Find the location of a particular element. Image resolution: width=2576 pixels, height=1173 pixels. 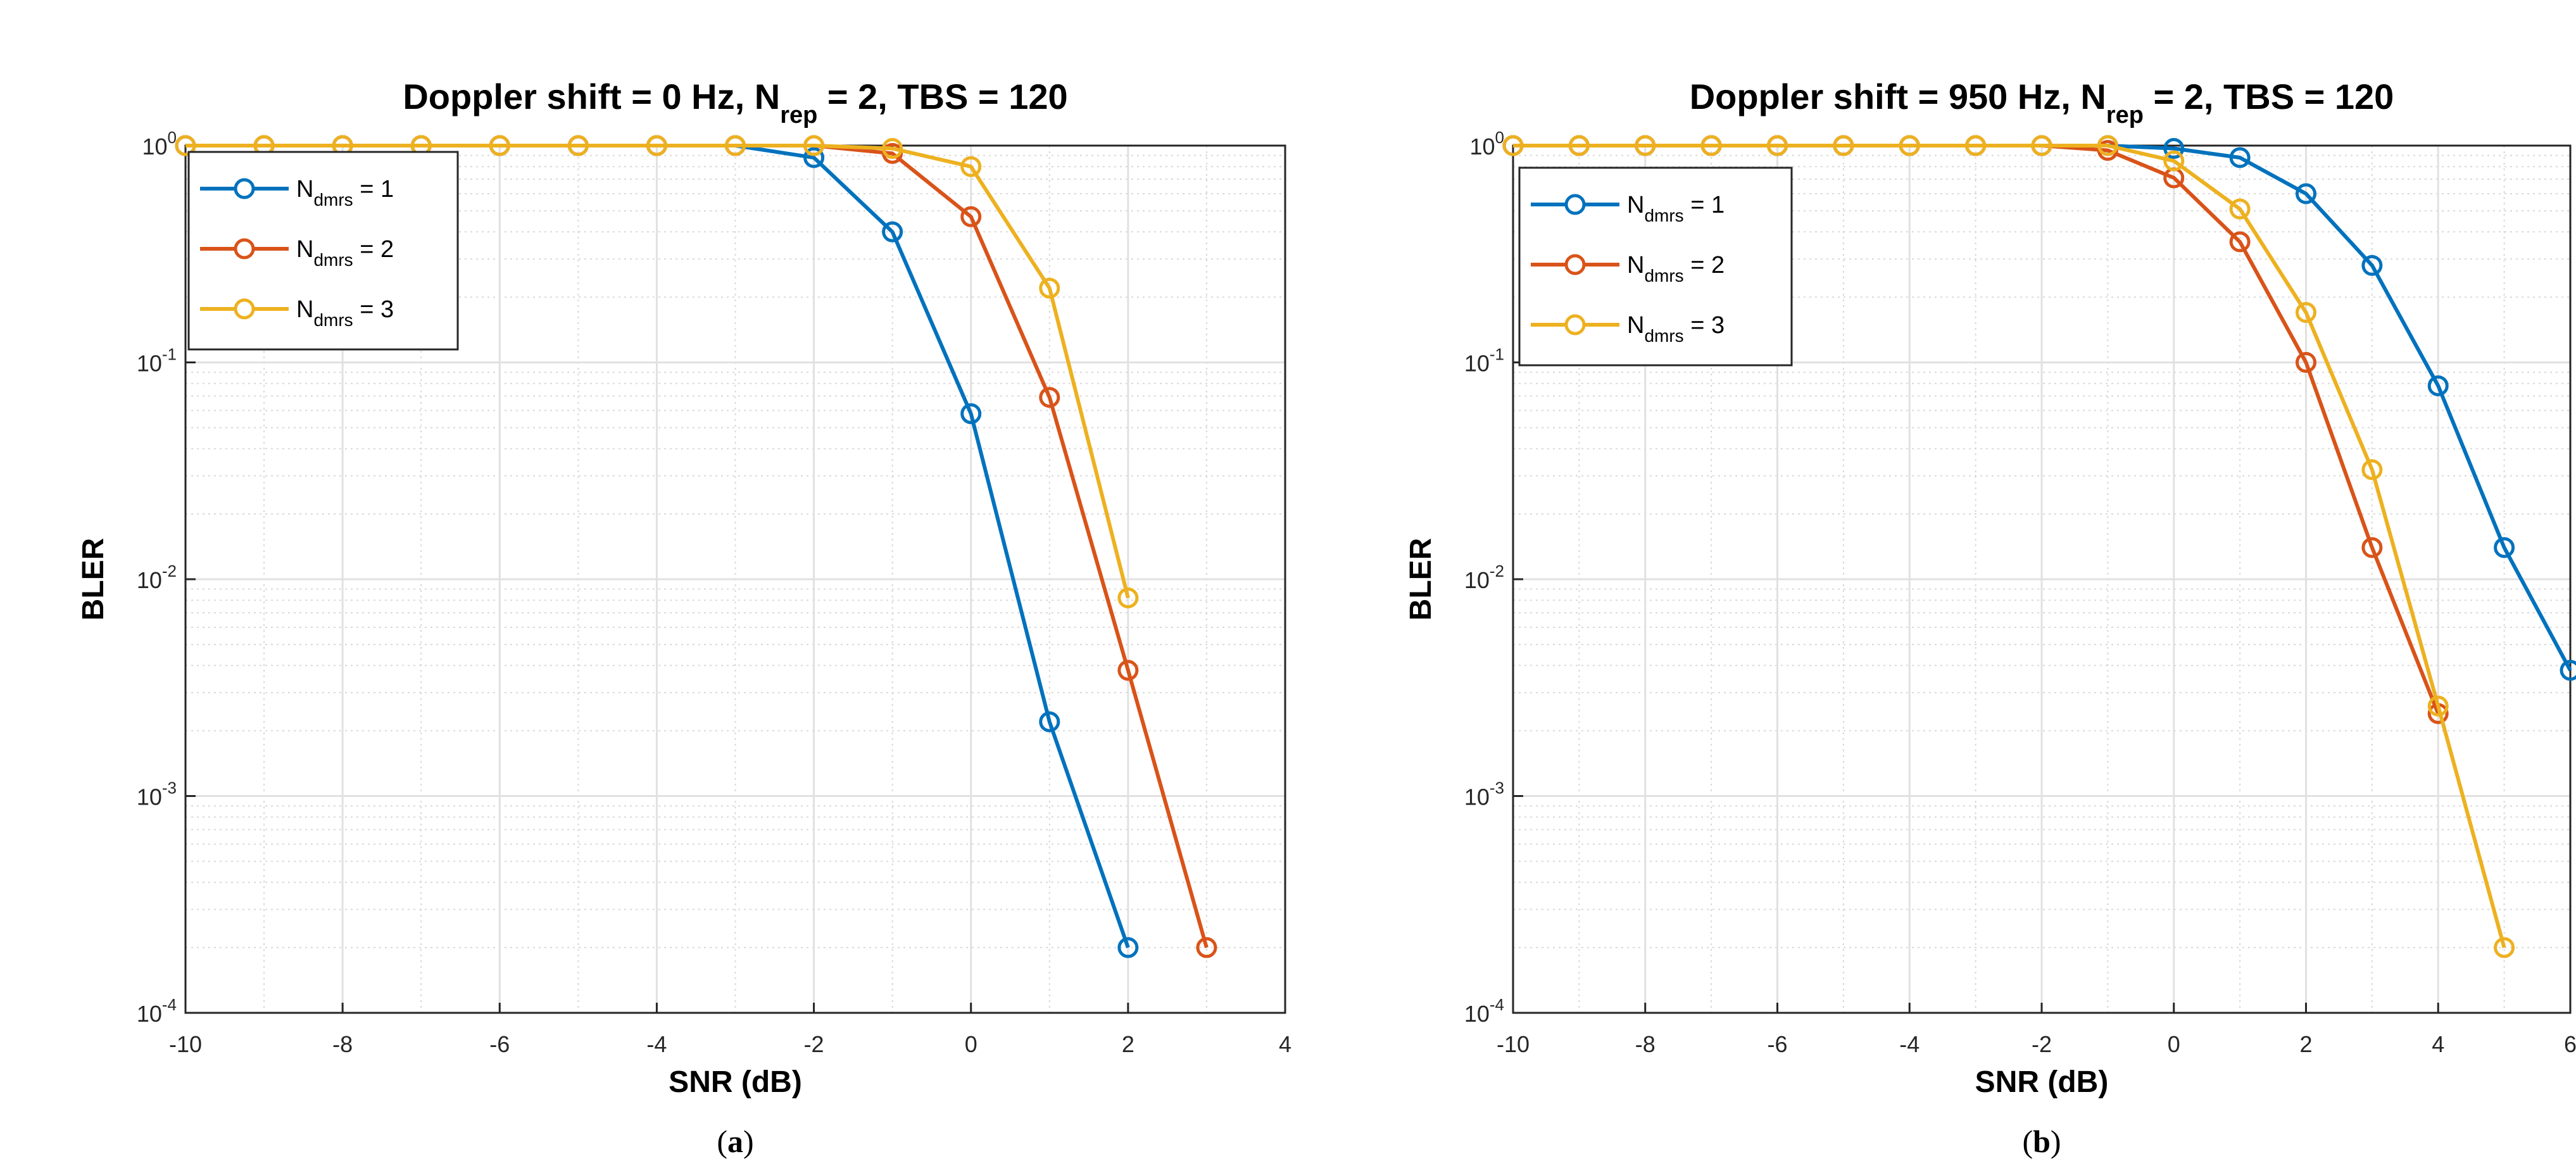

x-tick-label: -2 is located at coordinates (814, 1044).